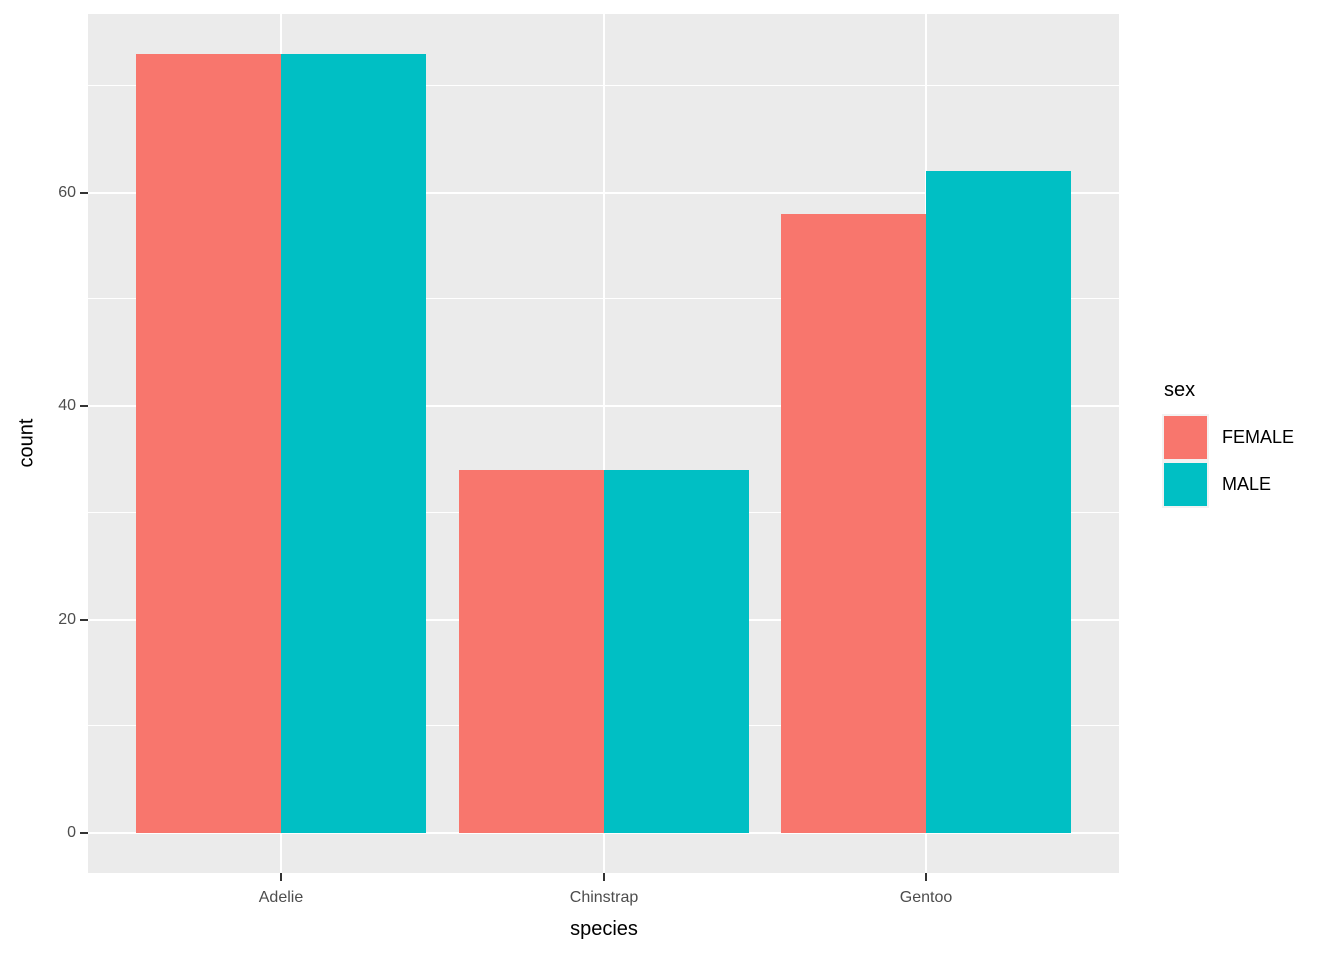 This screenshot has height=960, width=1344. What do you see at coordinates (676, 651) in the screenshot?
I see `bar-chinstrap-male` at bounding box center [676, 651].